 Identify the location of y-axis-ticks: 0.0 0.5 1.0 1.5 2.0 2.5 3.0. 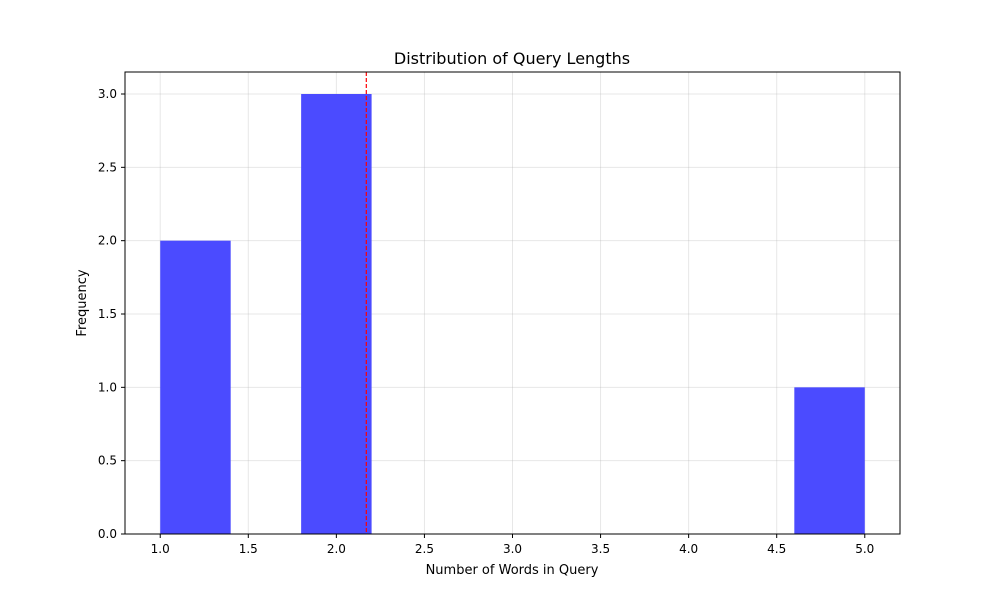
(111, 314).